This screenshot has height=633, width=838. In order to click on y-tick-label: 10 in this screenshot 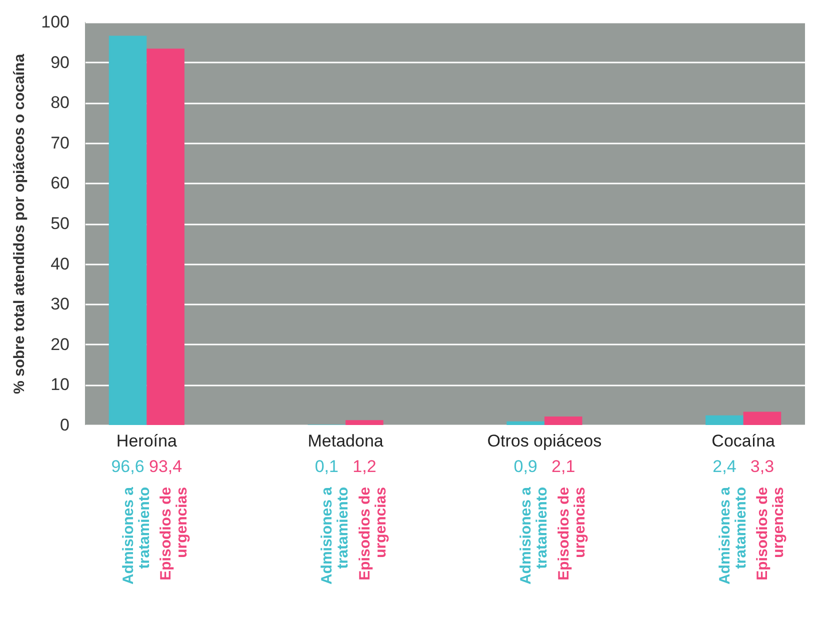, I will do `click(60, 384)`.